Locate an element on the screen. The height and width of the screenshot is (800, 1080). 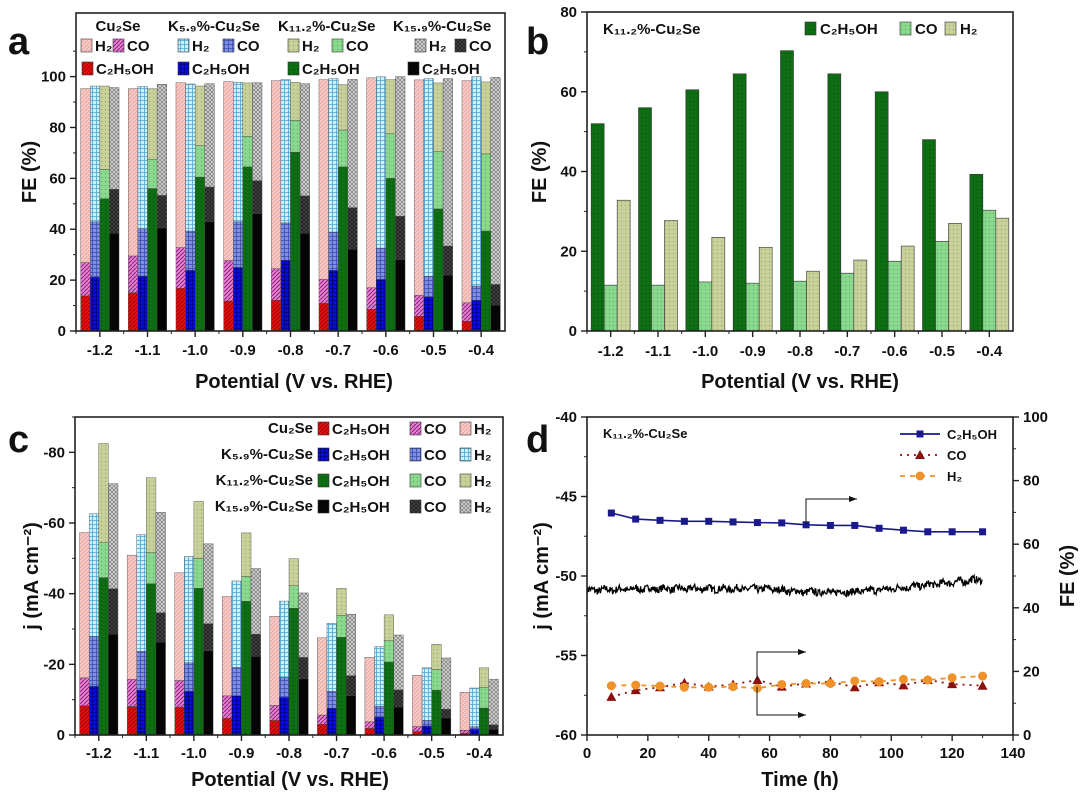
x-tick-label: -0.5 is located at coordinates (432, 753).